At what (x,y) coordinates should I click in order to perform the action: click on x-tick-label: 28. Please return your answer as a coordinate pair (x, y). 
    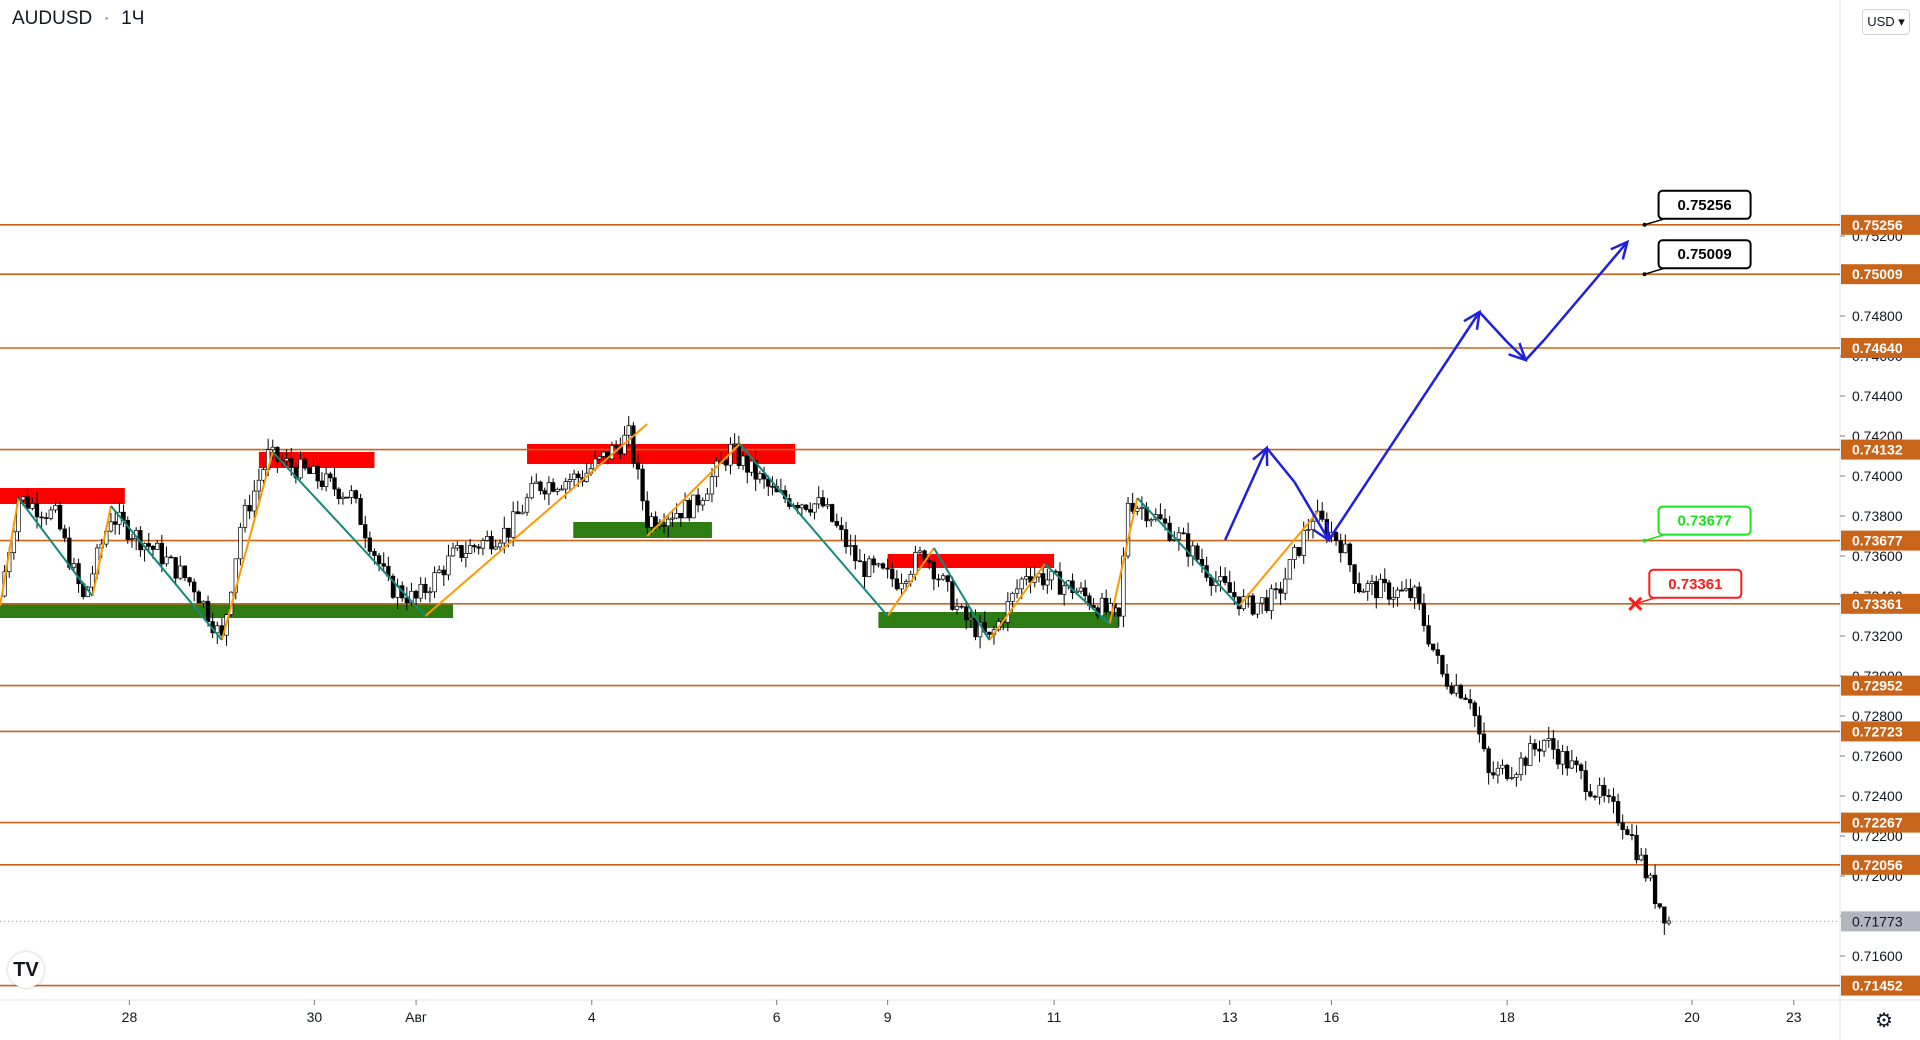
    Looking at the image, I should click on (130, 1017).